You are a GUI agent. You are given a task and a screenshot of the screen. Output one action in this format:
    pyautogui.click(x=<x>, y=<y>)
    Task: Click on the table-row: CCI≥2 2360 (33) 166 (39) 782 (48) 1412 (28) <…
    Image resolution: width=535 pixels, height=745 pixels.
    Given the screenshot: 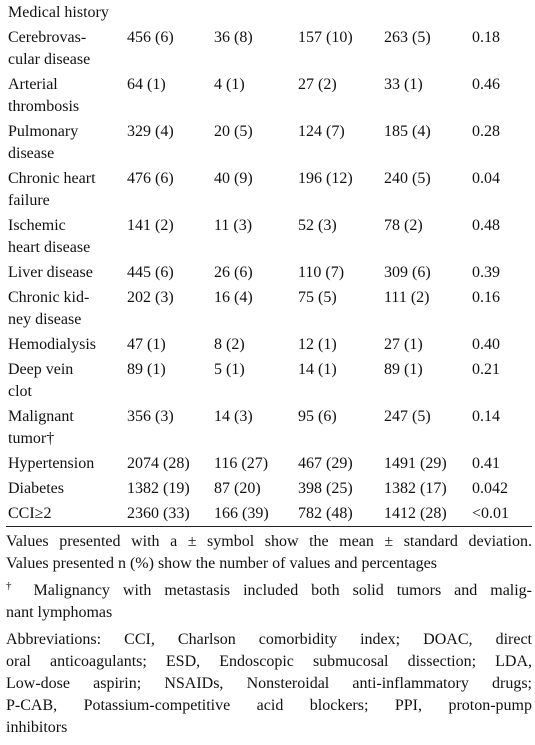 What is the action you would take?
    pyautogui.click(x=269, y=514)
    